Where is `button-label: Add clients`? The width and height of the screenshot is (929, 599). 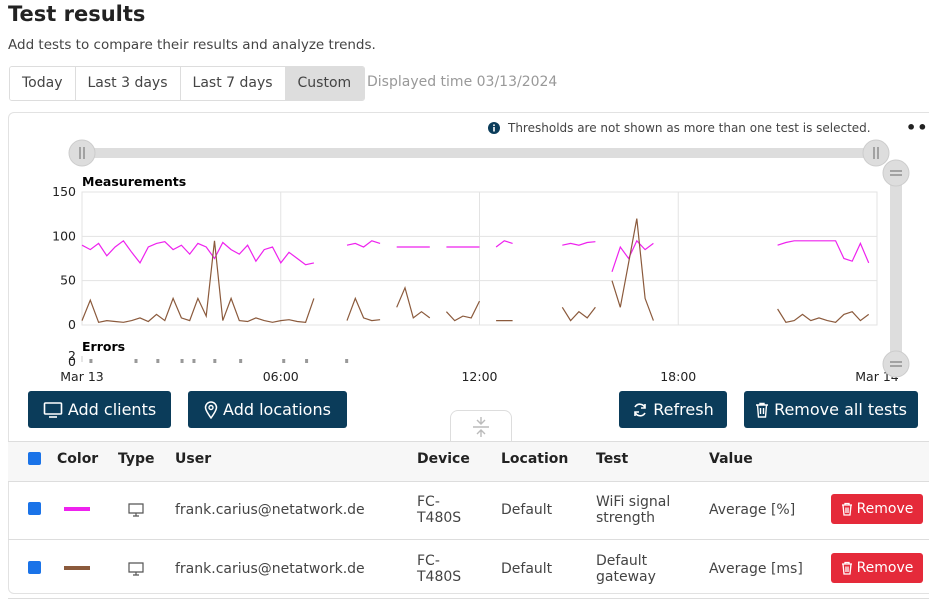 button-label: Add clients is located at coordinates (112, 409).